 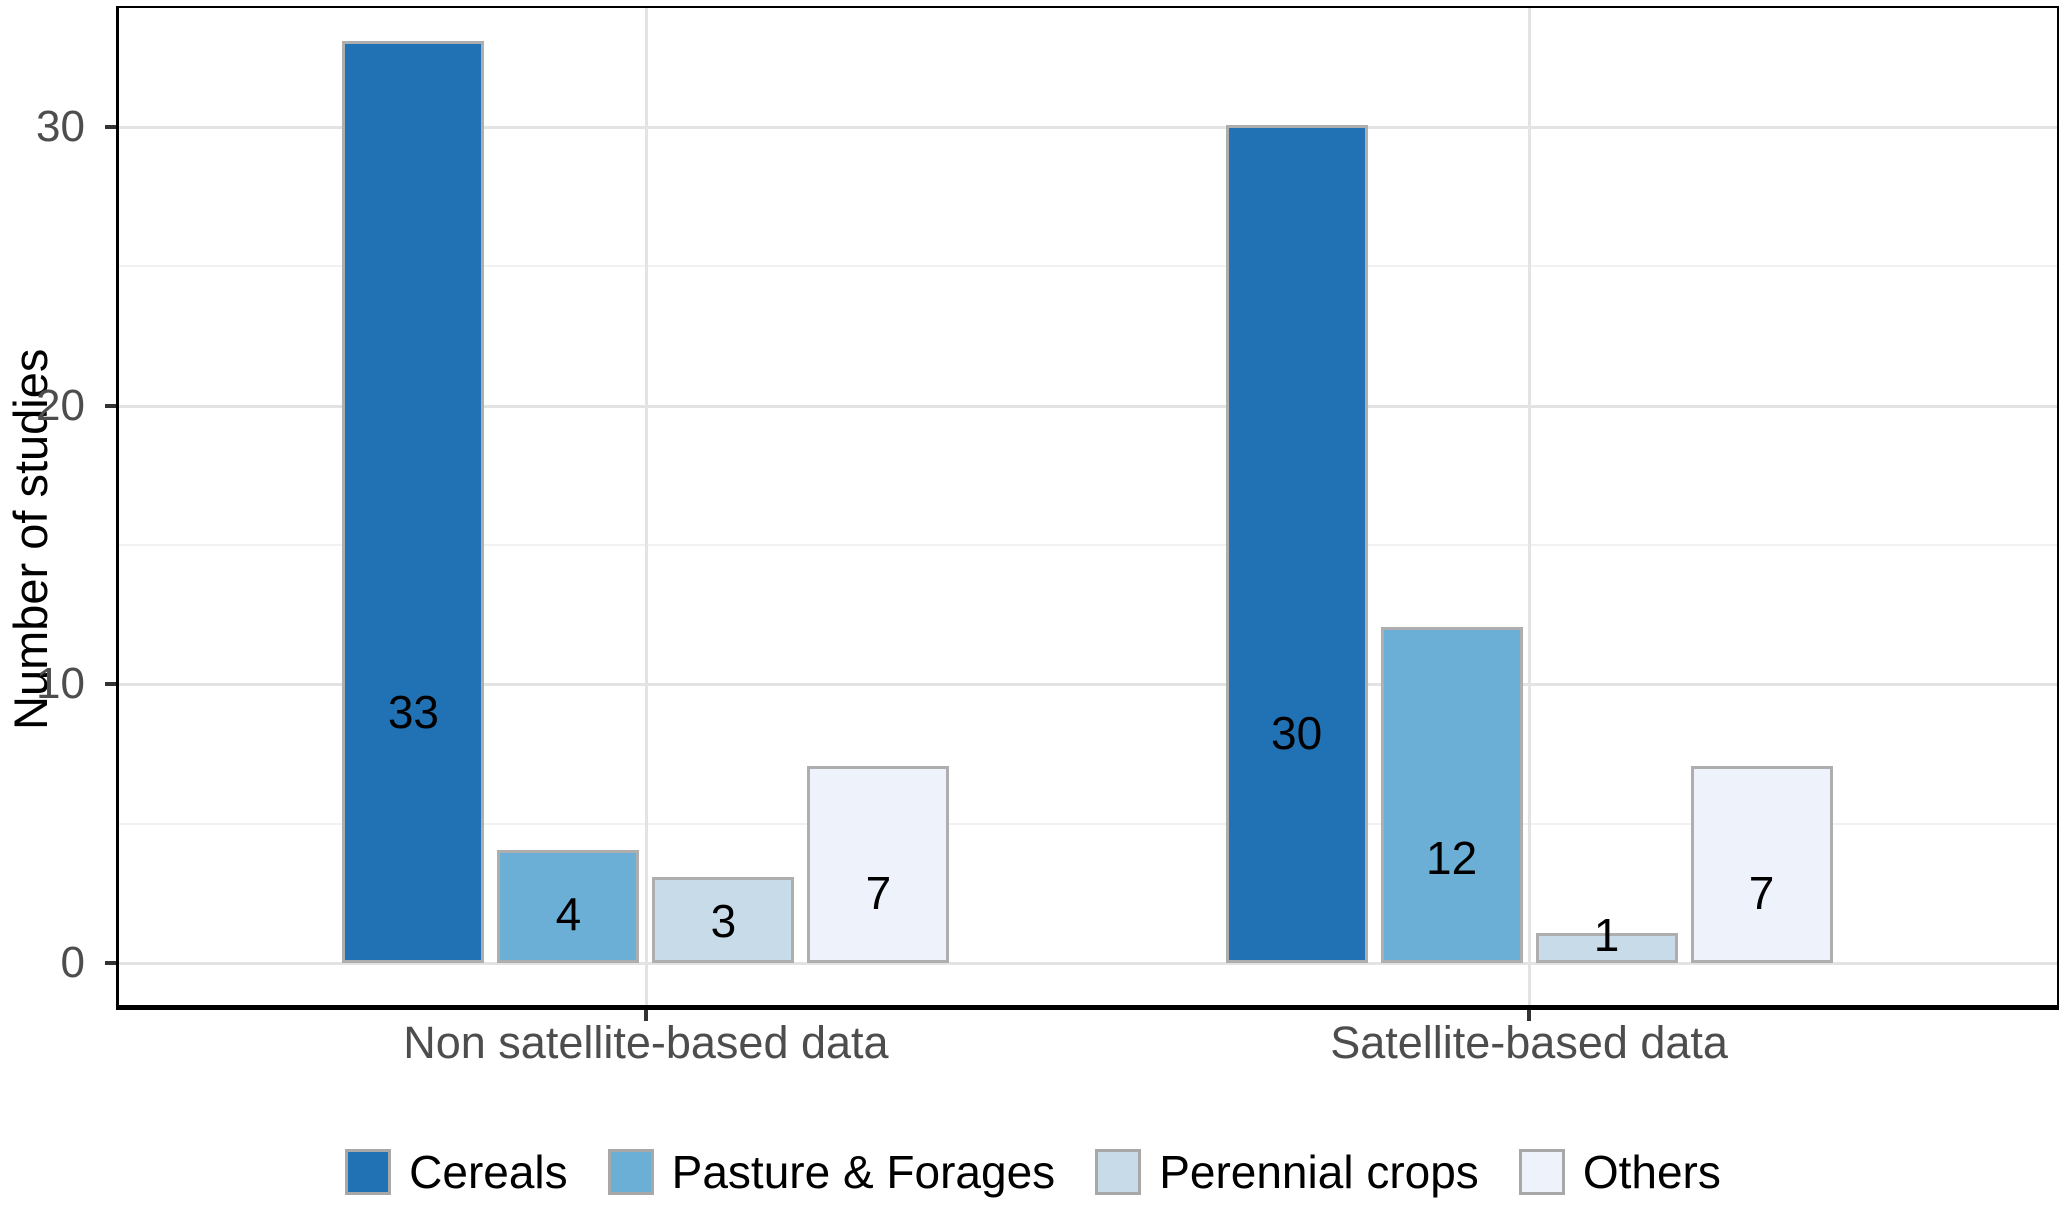 What do you see at coordinates (72, 962) in the screenshot?
I see `y-tick-label: 0` at bounding box center [72, 962].